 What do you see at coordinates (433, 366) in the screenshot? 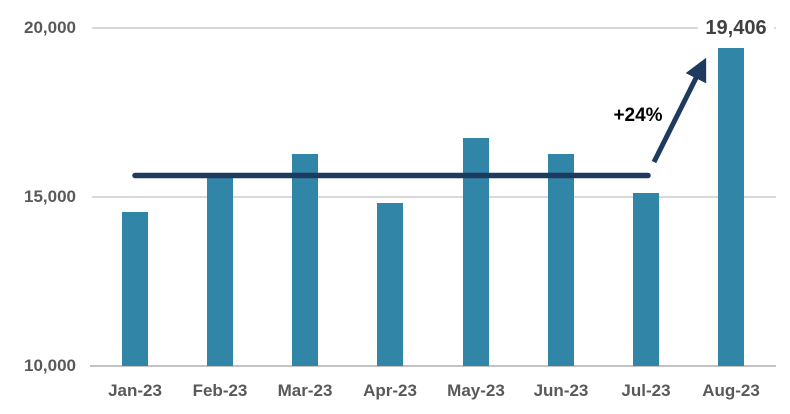
I see `x-axis-line` at bounding box center [433, 366].